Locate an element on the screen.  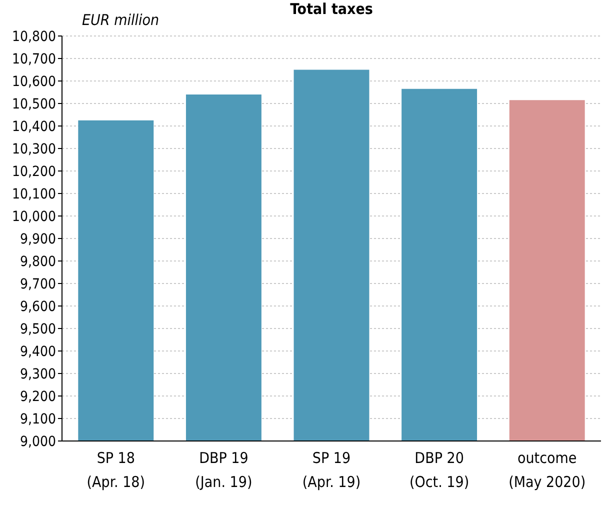
y-tick-label: 10,300 is located at coordinates (34, 149).